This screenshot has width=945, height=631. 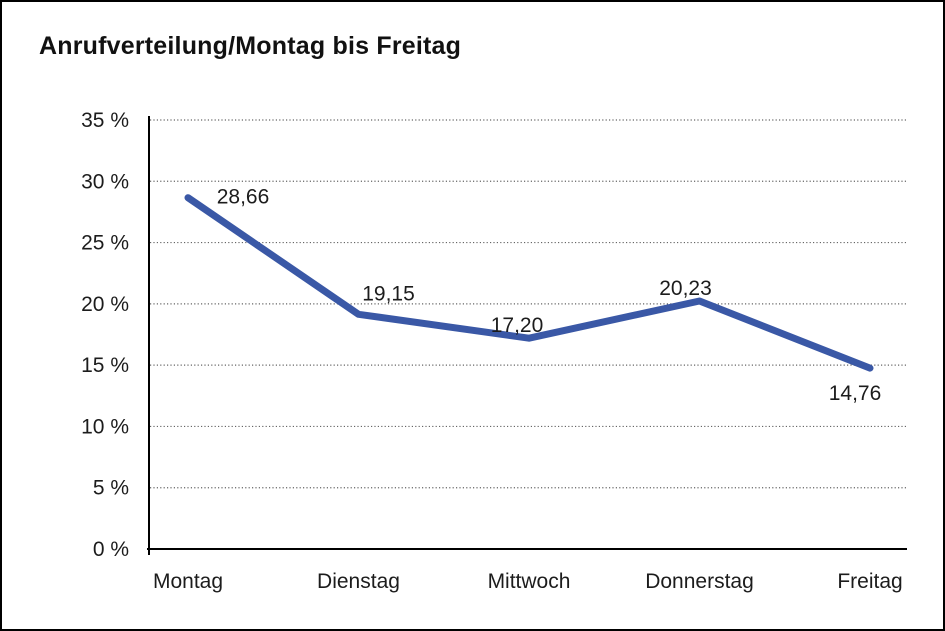 I want to click on y-tick-label: 15 %, so click(x=105, y=365).